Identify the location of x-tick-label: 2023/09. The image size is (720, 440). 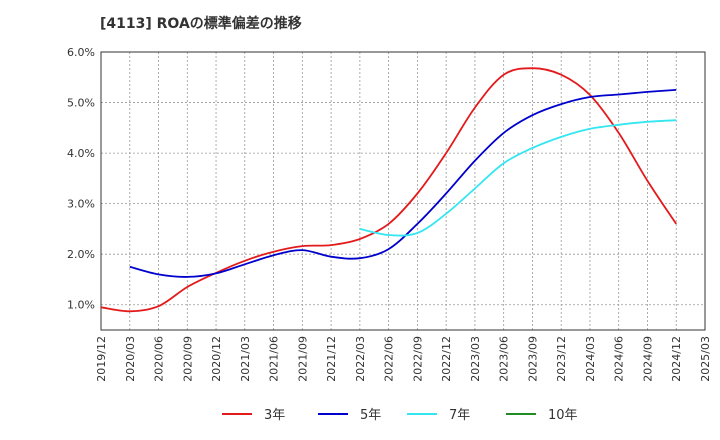
(532, 359).